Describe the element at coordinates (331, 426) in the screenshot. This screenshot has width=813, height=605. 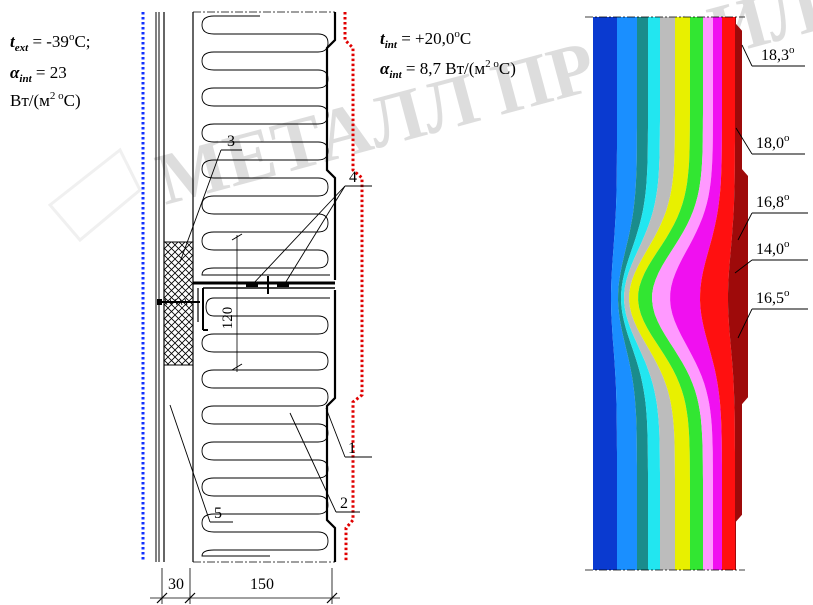
I see `panel-inner-face-lower` at that location.